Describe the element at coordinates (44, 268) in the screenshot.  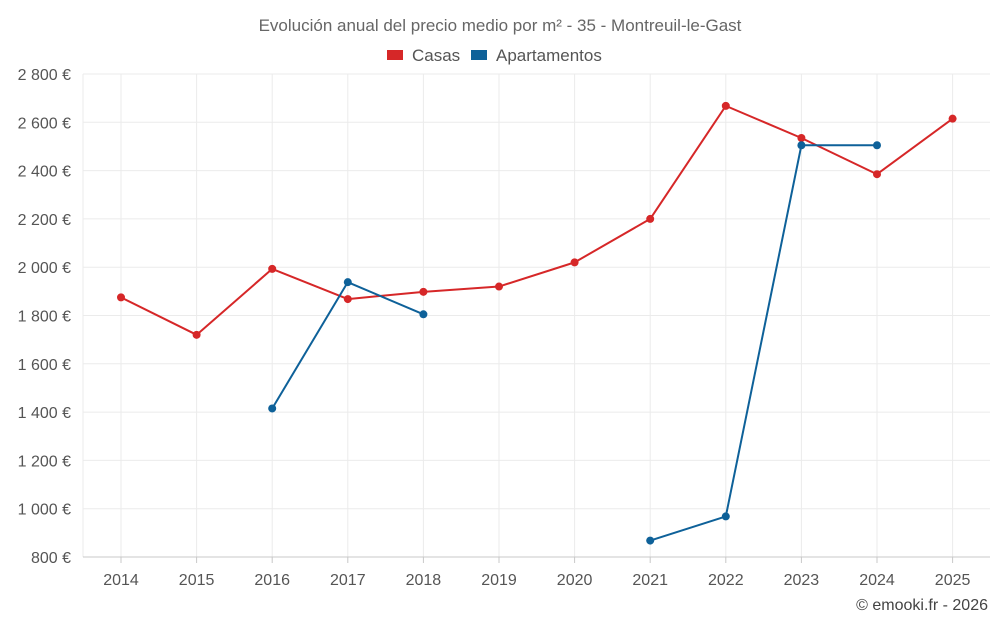
I see `y-tick-label: 2 000 €` at that location.